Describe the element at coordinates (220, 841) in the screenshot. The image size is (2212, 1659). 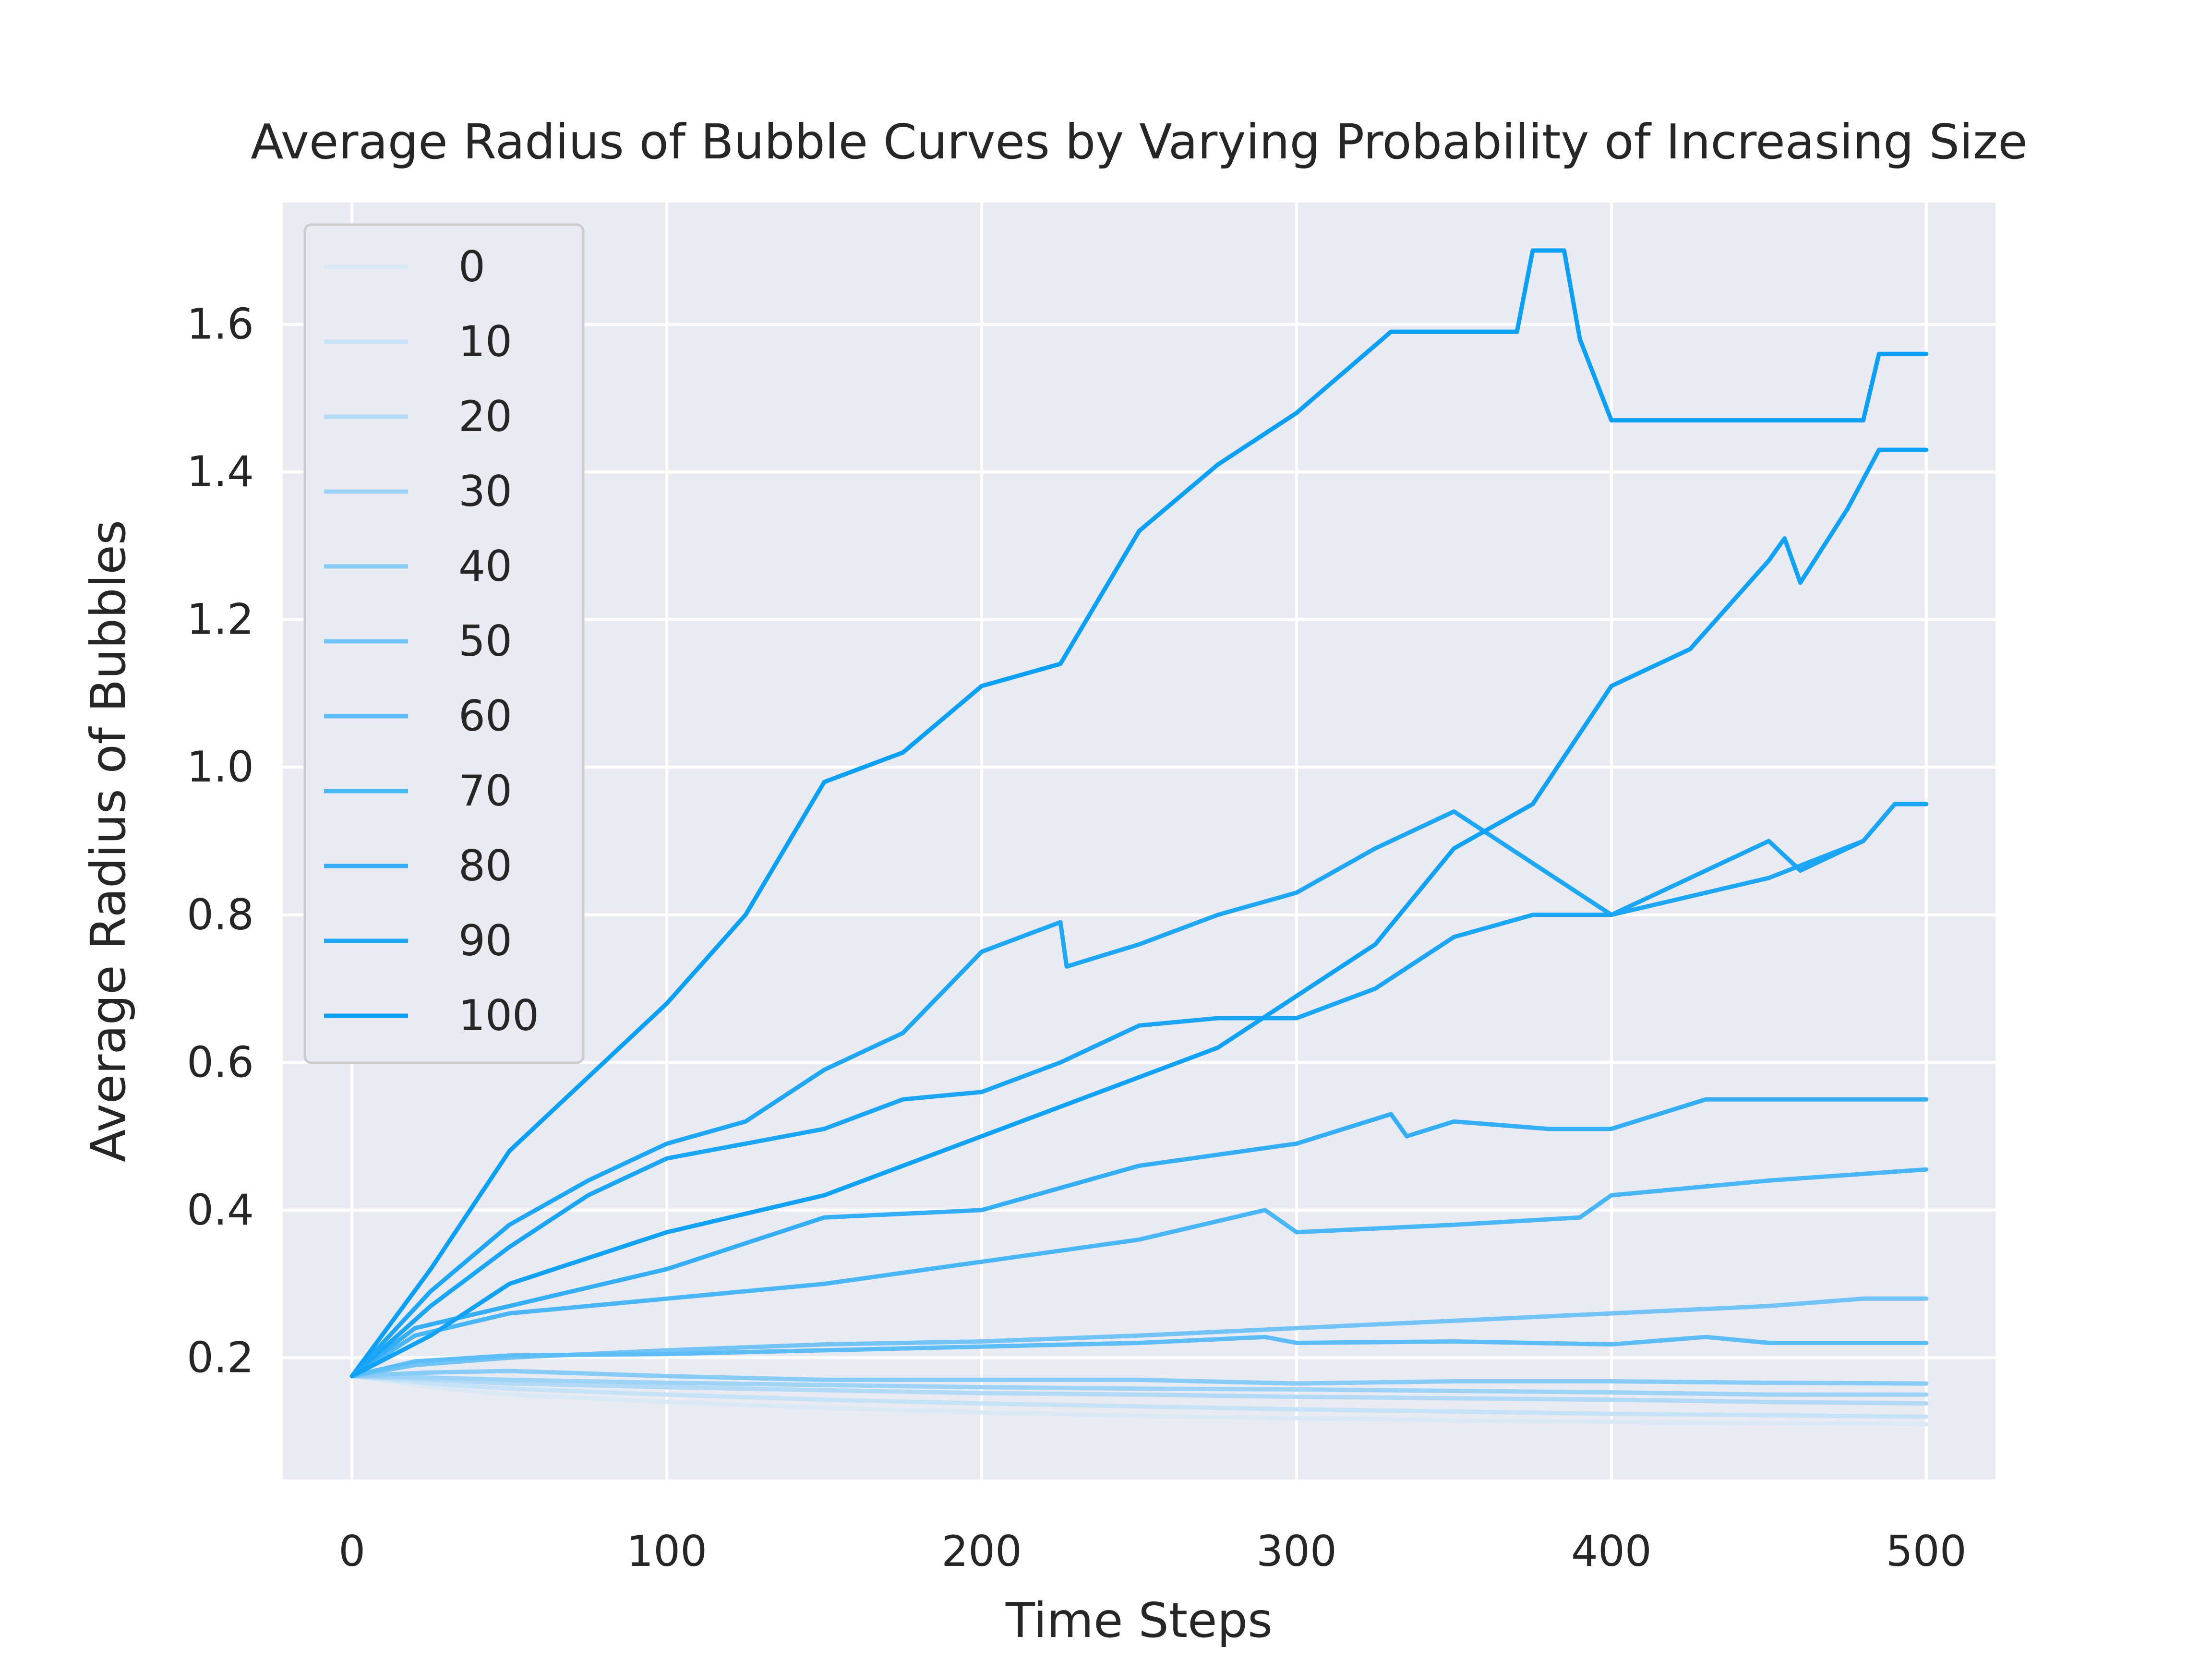
I see `y-tick-labels: 0.2 0.4 0.6 0.8 1.0 1.2 1.4 1.6` at that location.